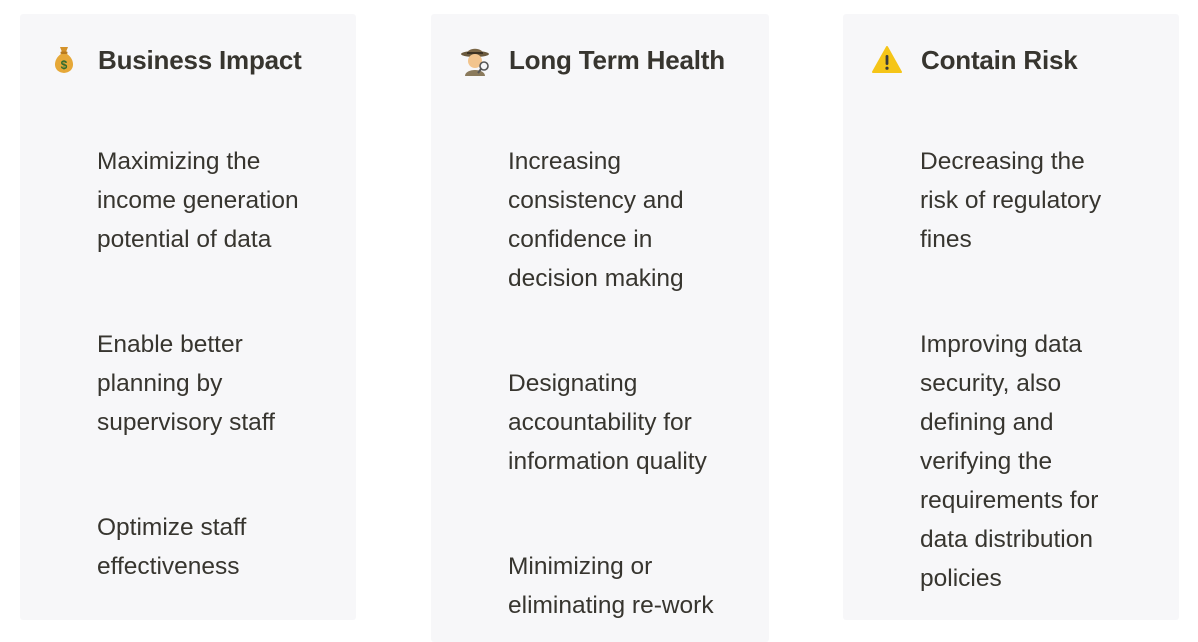 The width and height of the screenshot is (1198, 642). What do you see at coordinates (887, 59) in the screenshot?
I see `warning-icon` at bounding box center [887, 59].